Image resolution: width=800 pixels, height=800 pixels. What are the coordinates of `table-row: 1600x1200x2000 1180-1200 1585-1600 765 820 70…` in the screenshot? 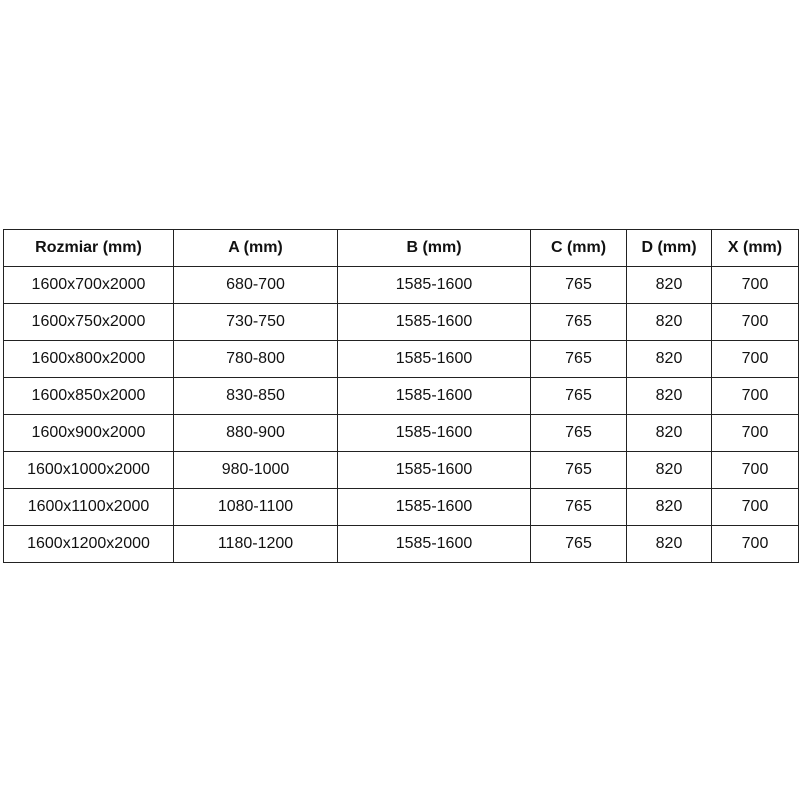 It's located at (401, 544).